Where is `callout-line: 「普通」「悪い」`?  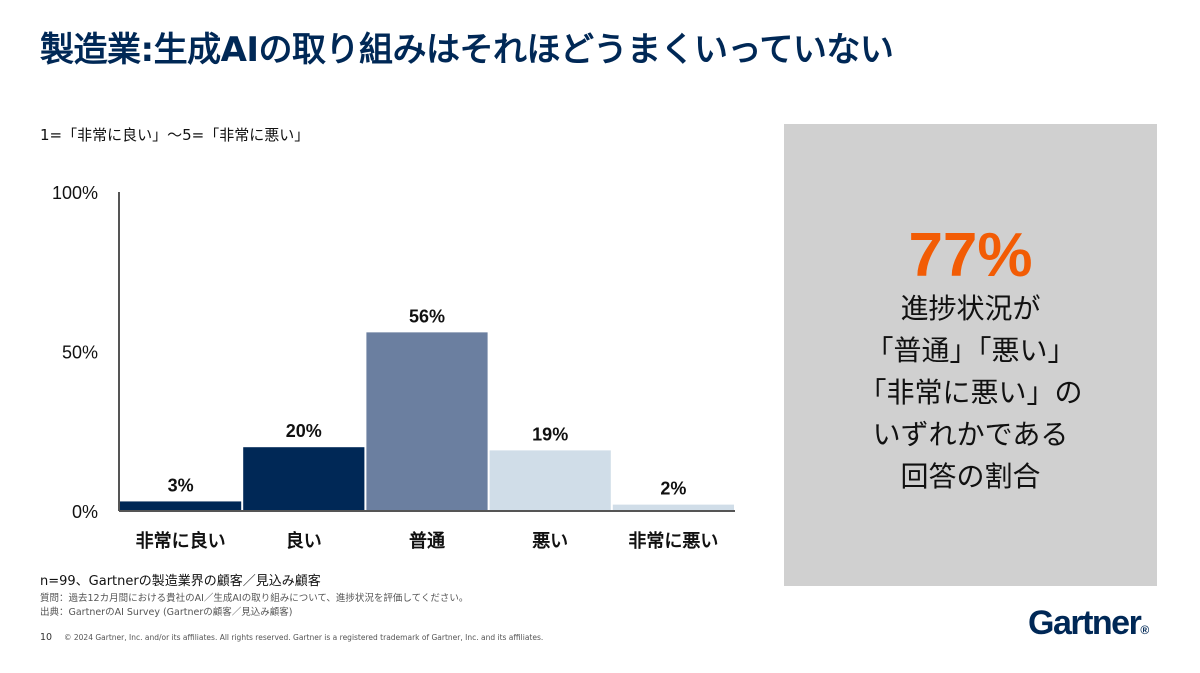
callout-line: 「普通」「悪い」 is located at coordinates (970, 350).